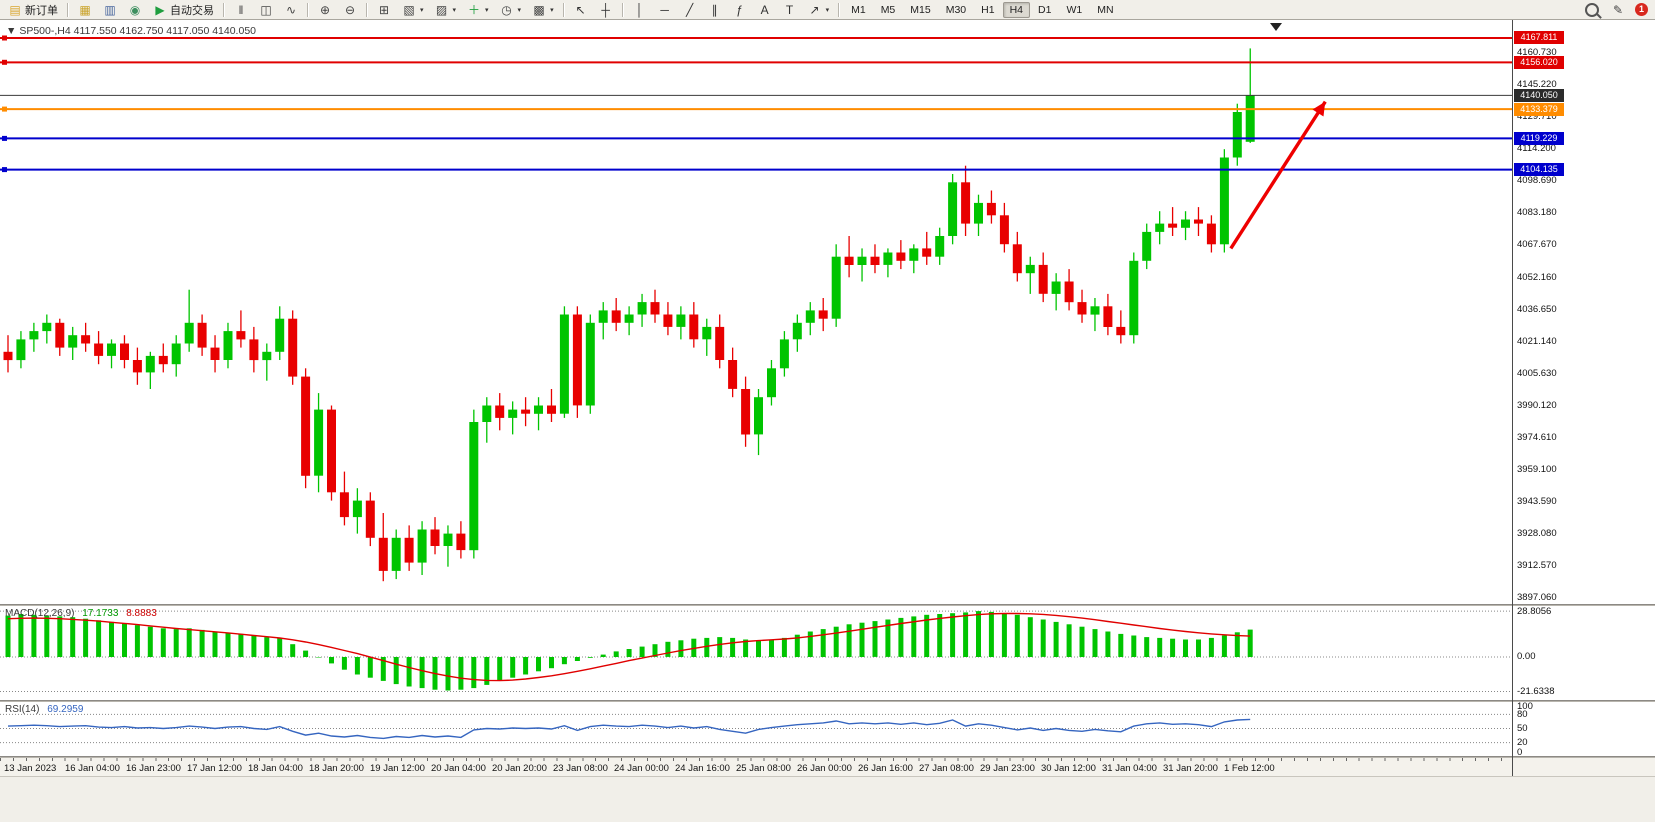 Image resolution: width=1655 pixels, height=822 pixels. I want to click on arrows-tool-icon-dropdown: ▾, so click(827, 10).